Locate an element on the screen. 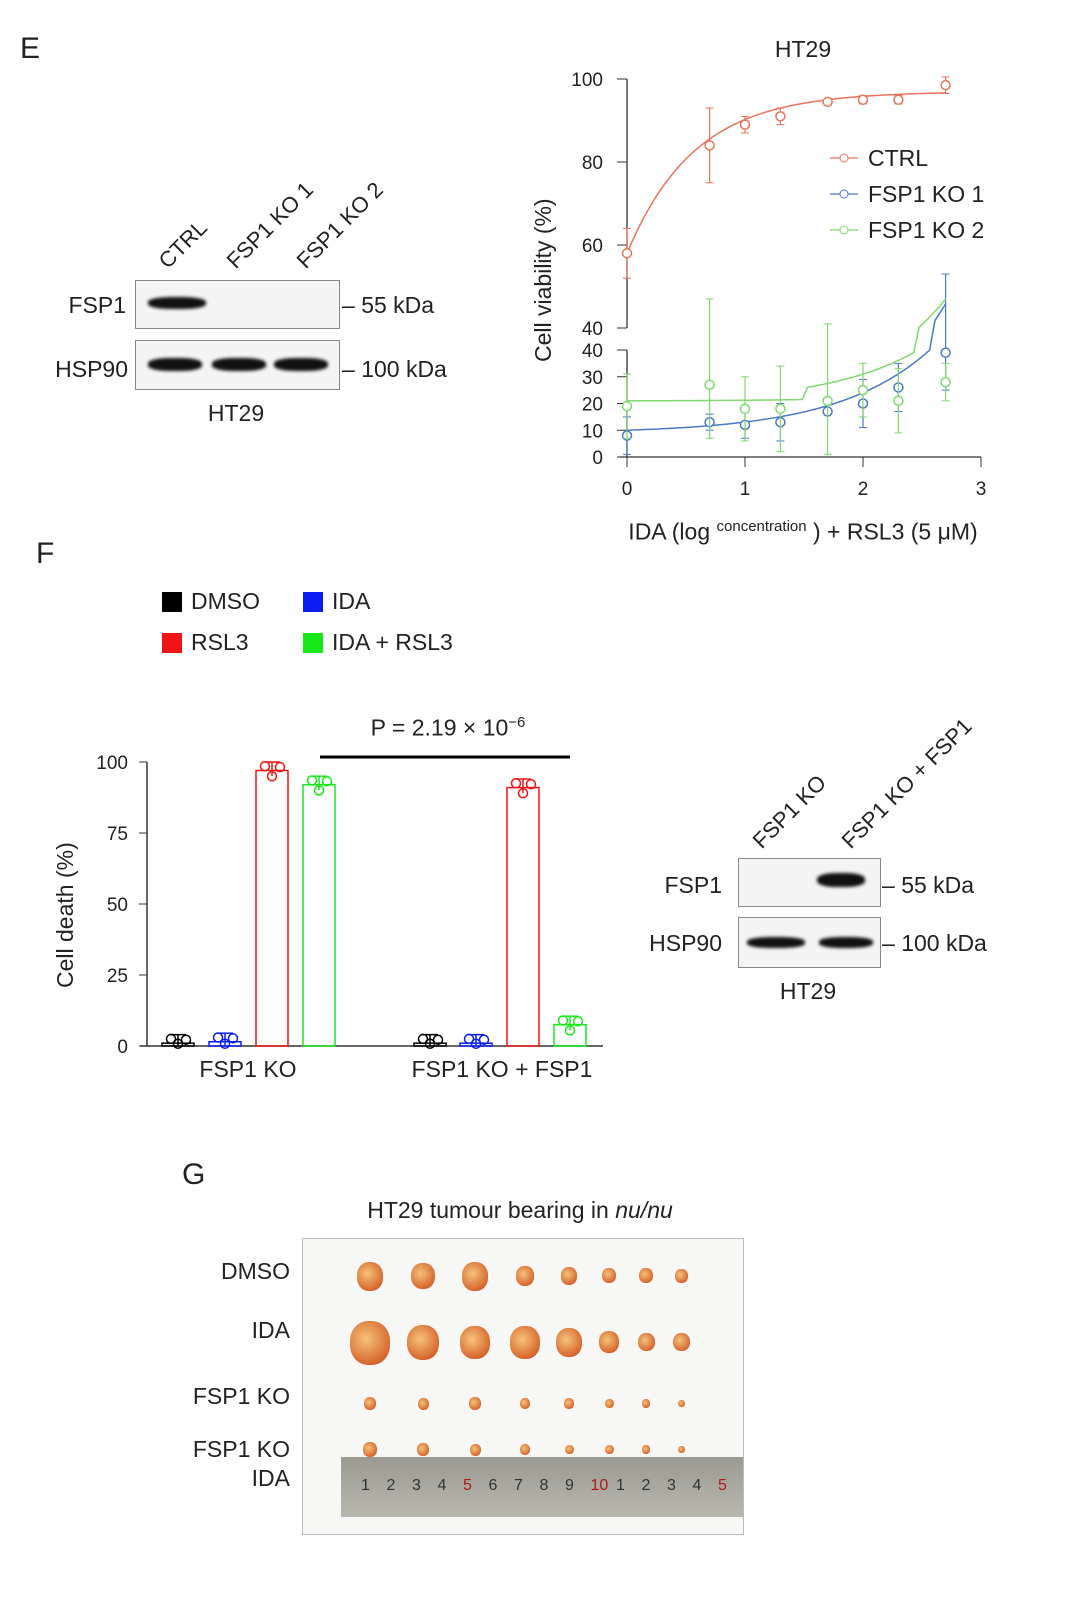 This screenshot has height=1622, width=1080. fit-curve-FSP1 KO 1 is located at coordinates (786, 367).